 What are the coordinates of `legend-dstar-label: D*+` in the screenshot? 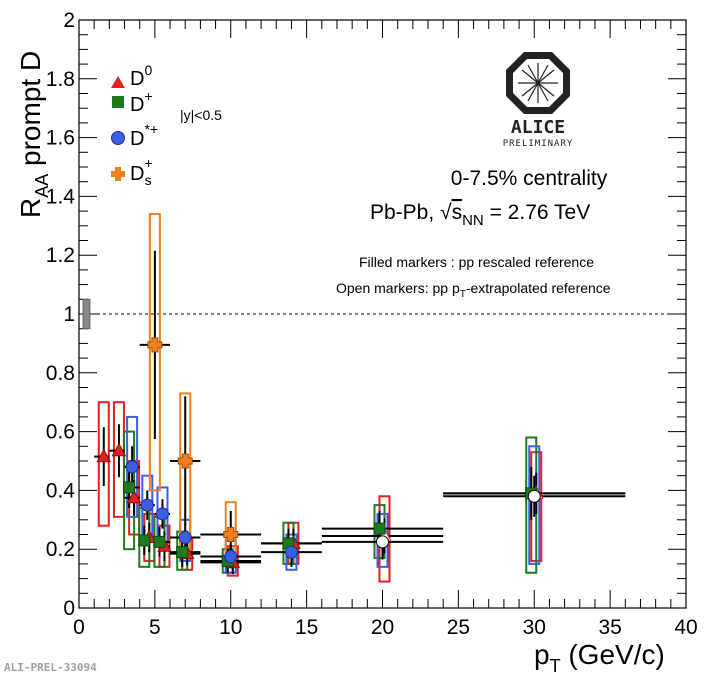 It's located at (144, 135).